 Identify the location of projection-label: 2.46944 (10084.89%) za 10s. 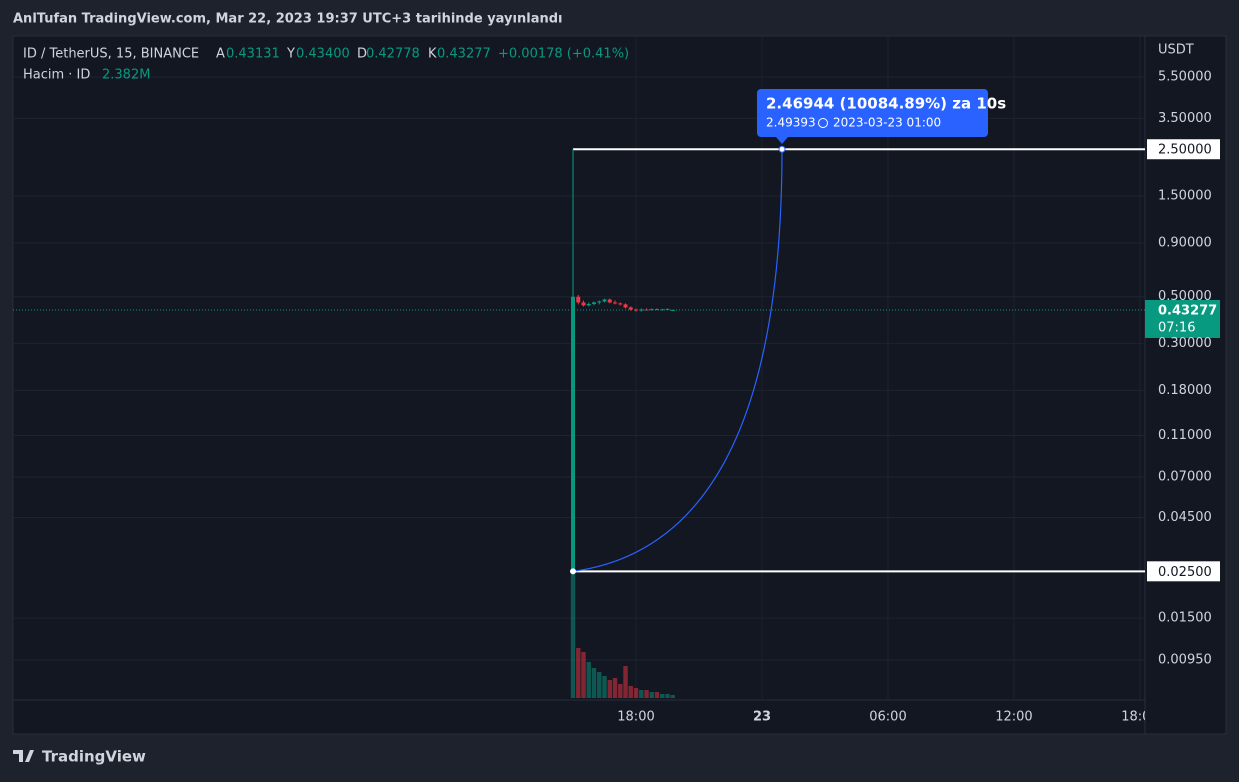
(886, 104).